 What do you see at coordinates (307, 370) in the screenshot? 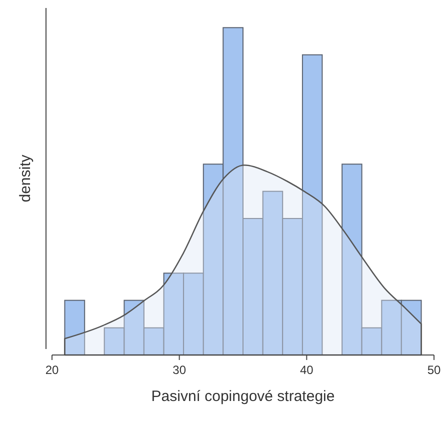
I see `x-tick-label: 40` at bounding box center [307, 370].